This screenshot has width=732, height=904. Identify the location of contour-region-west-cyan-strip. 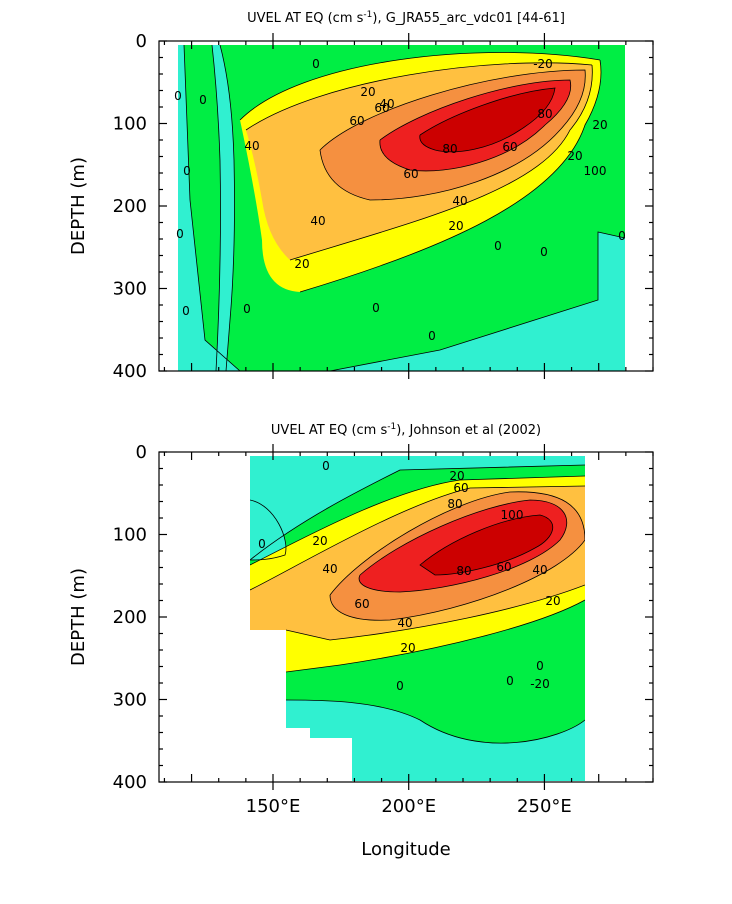
(223, 208).